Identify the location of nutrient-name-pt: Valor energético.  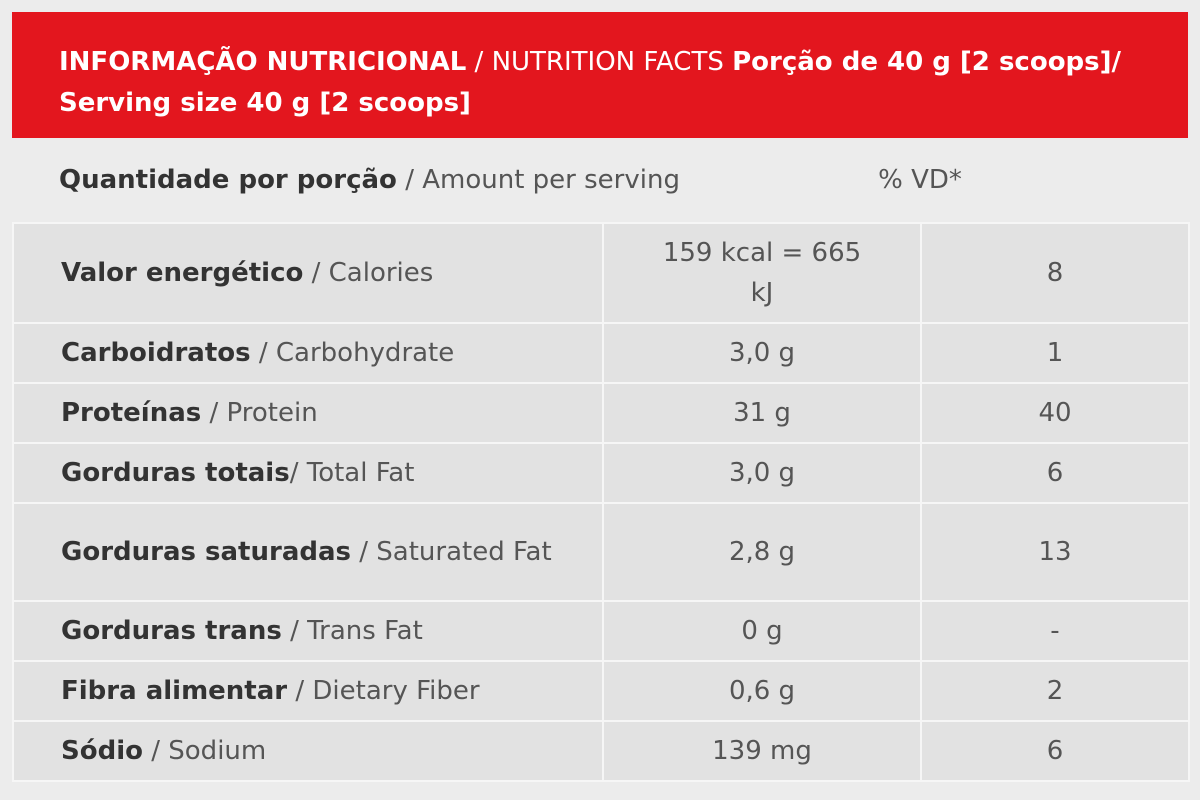
(182, 273).